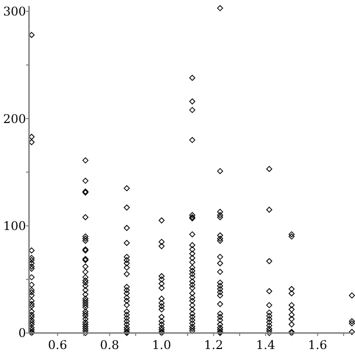 The image size is (355, 355). I want to click on y-tick-label: 300, so click(14, 11).